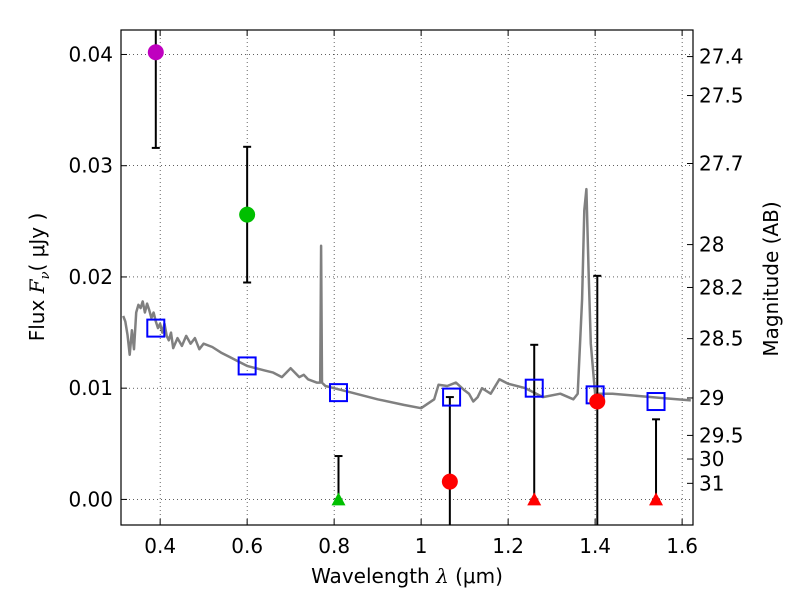 This screenshot has width=800, height=600. What do you see at coordinates (90, 166) in the screenshot?
I see `y-tick-label: 0.03` at bounding box center [90, 166].